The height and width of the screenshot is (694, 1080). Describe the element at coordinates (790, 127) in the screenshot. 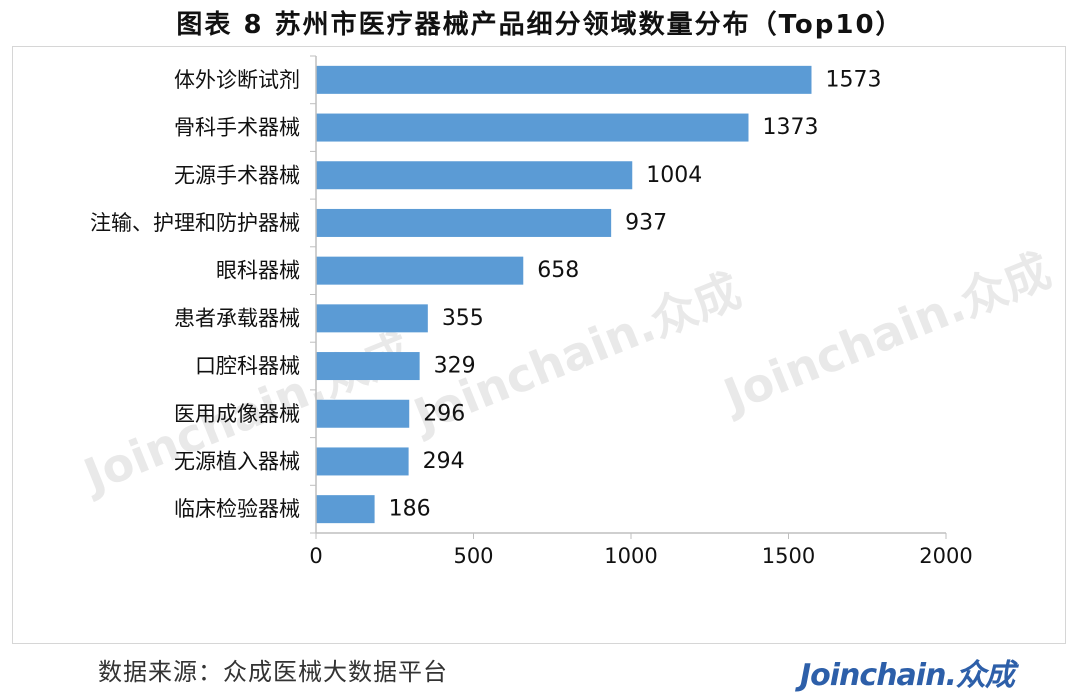

I see `data-label: 1373` at that location.